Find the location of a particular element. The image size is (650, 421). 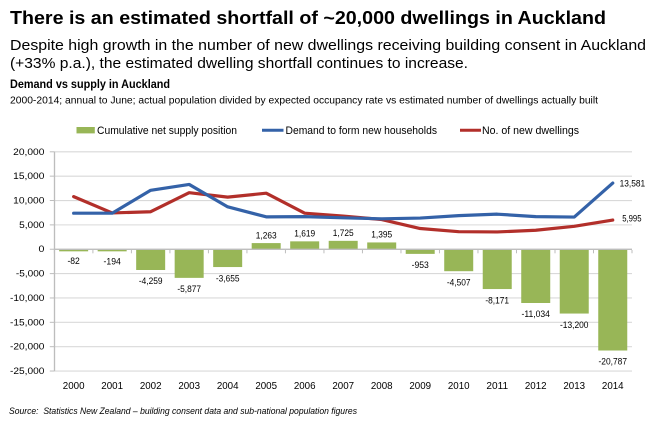

svg-text: 2010 is located at coordinates (459, 386).